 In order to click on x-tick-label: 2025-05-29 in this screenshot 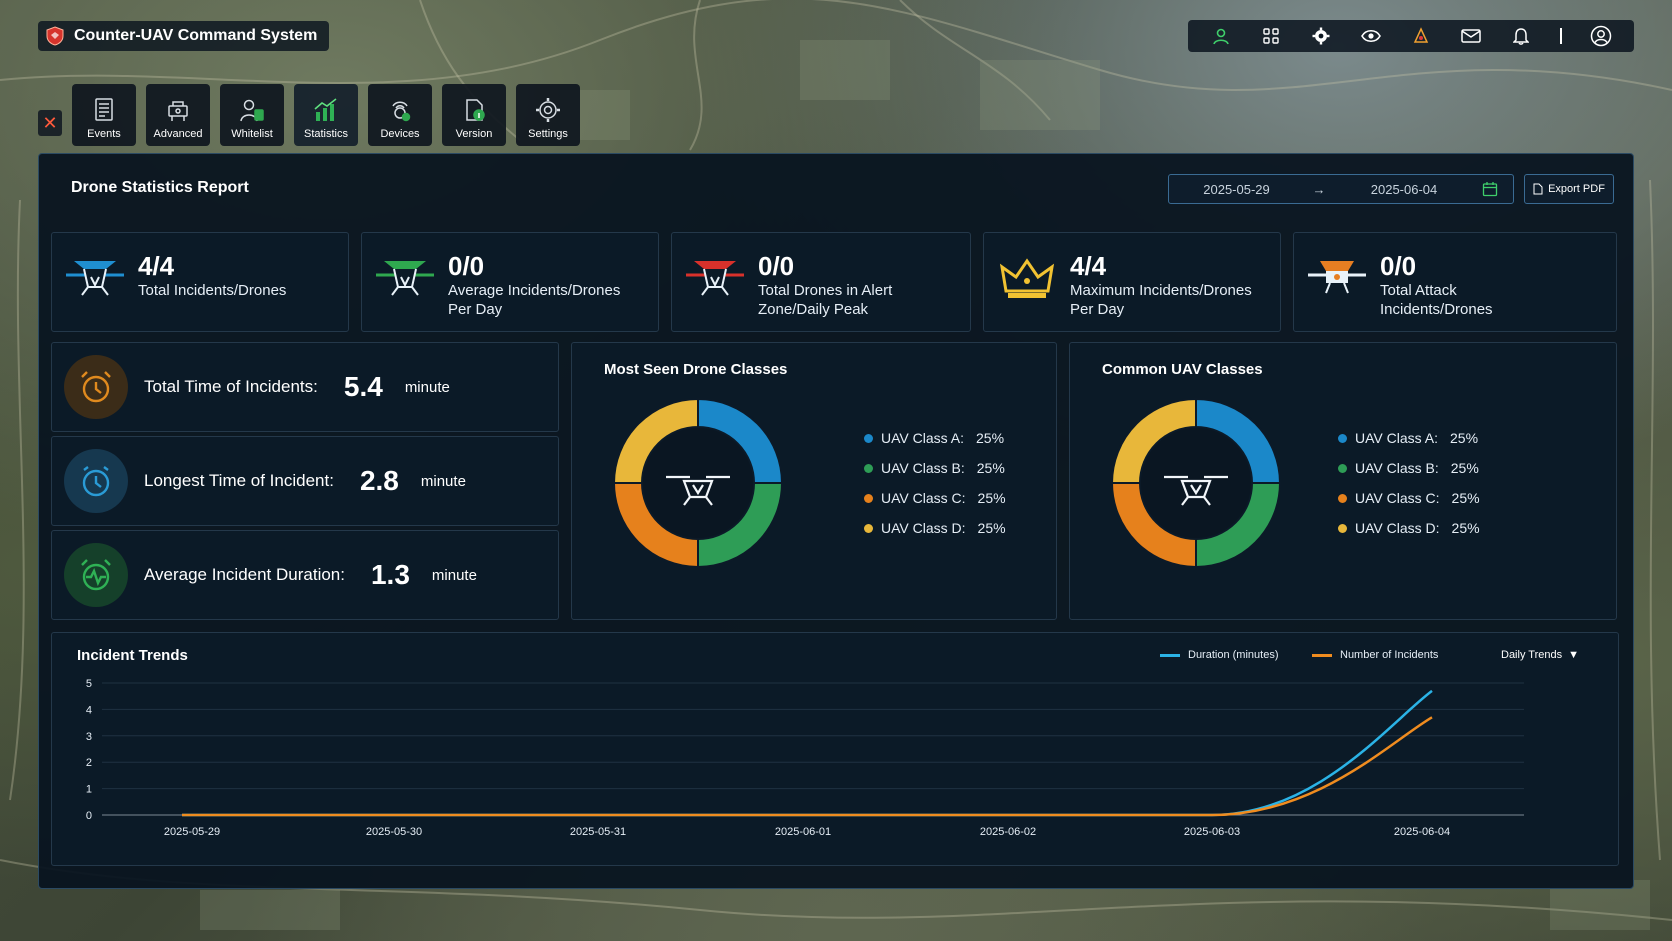, I will do `click(192, 832)`.